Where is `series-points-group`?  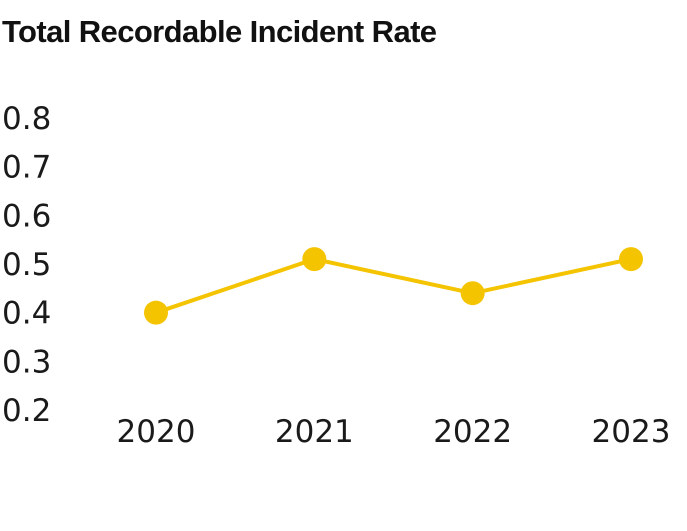
series-points-group is located at coordinates (393, 286).